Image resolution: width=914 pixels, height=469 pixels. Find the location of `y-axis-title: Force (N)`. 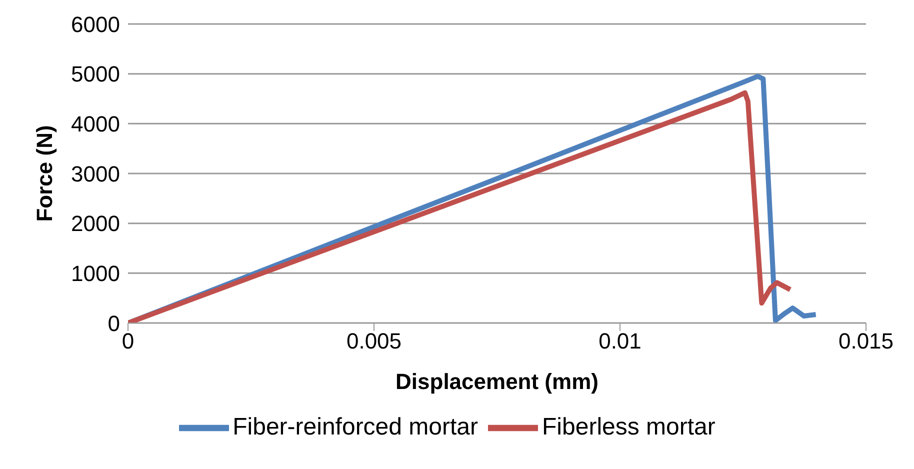

y-axis-title: Force (N) is located at coordinates (44, 173).